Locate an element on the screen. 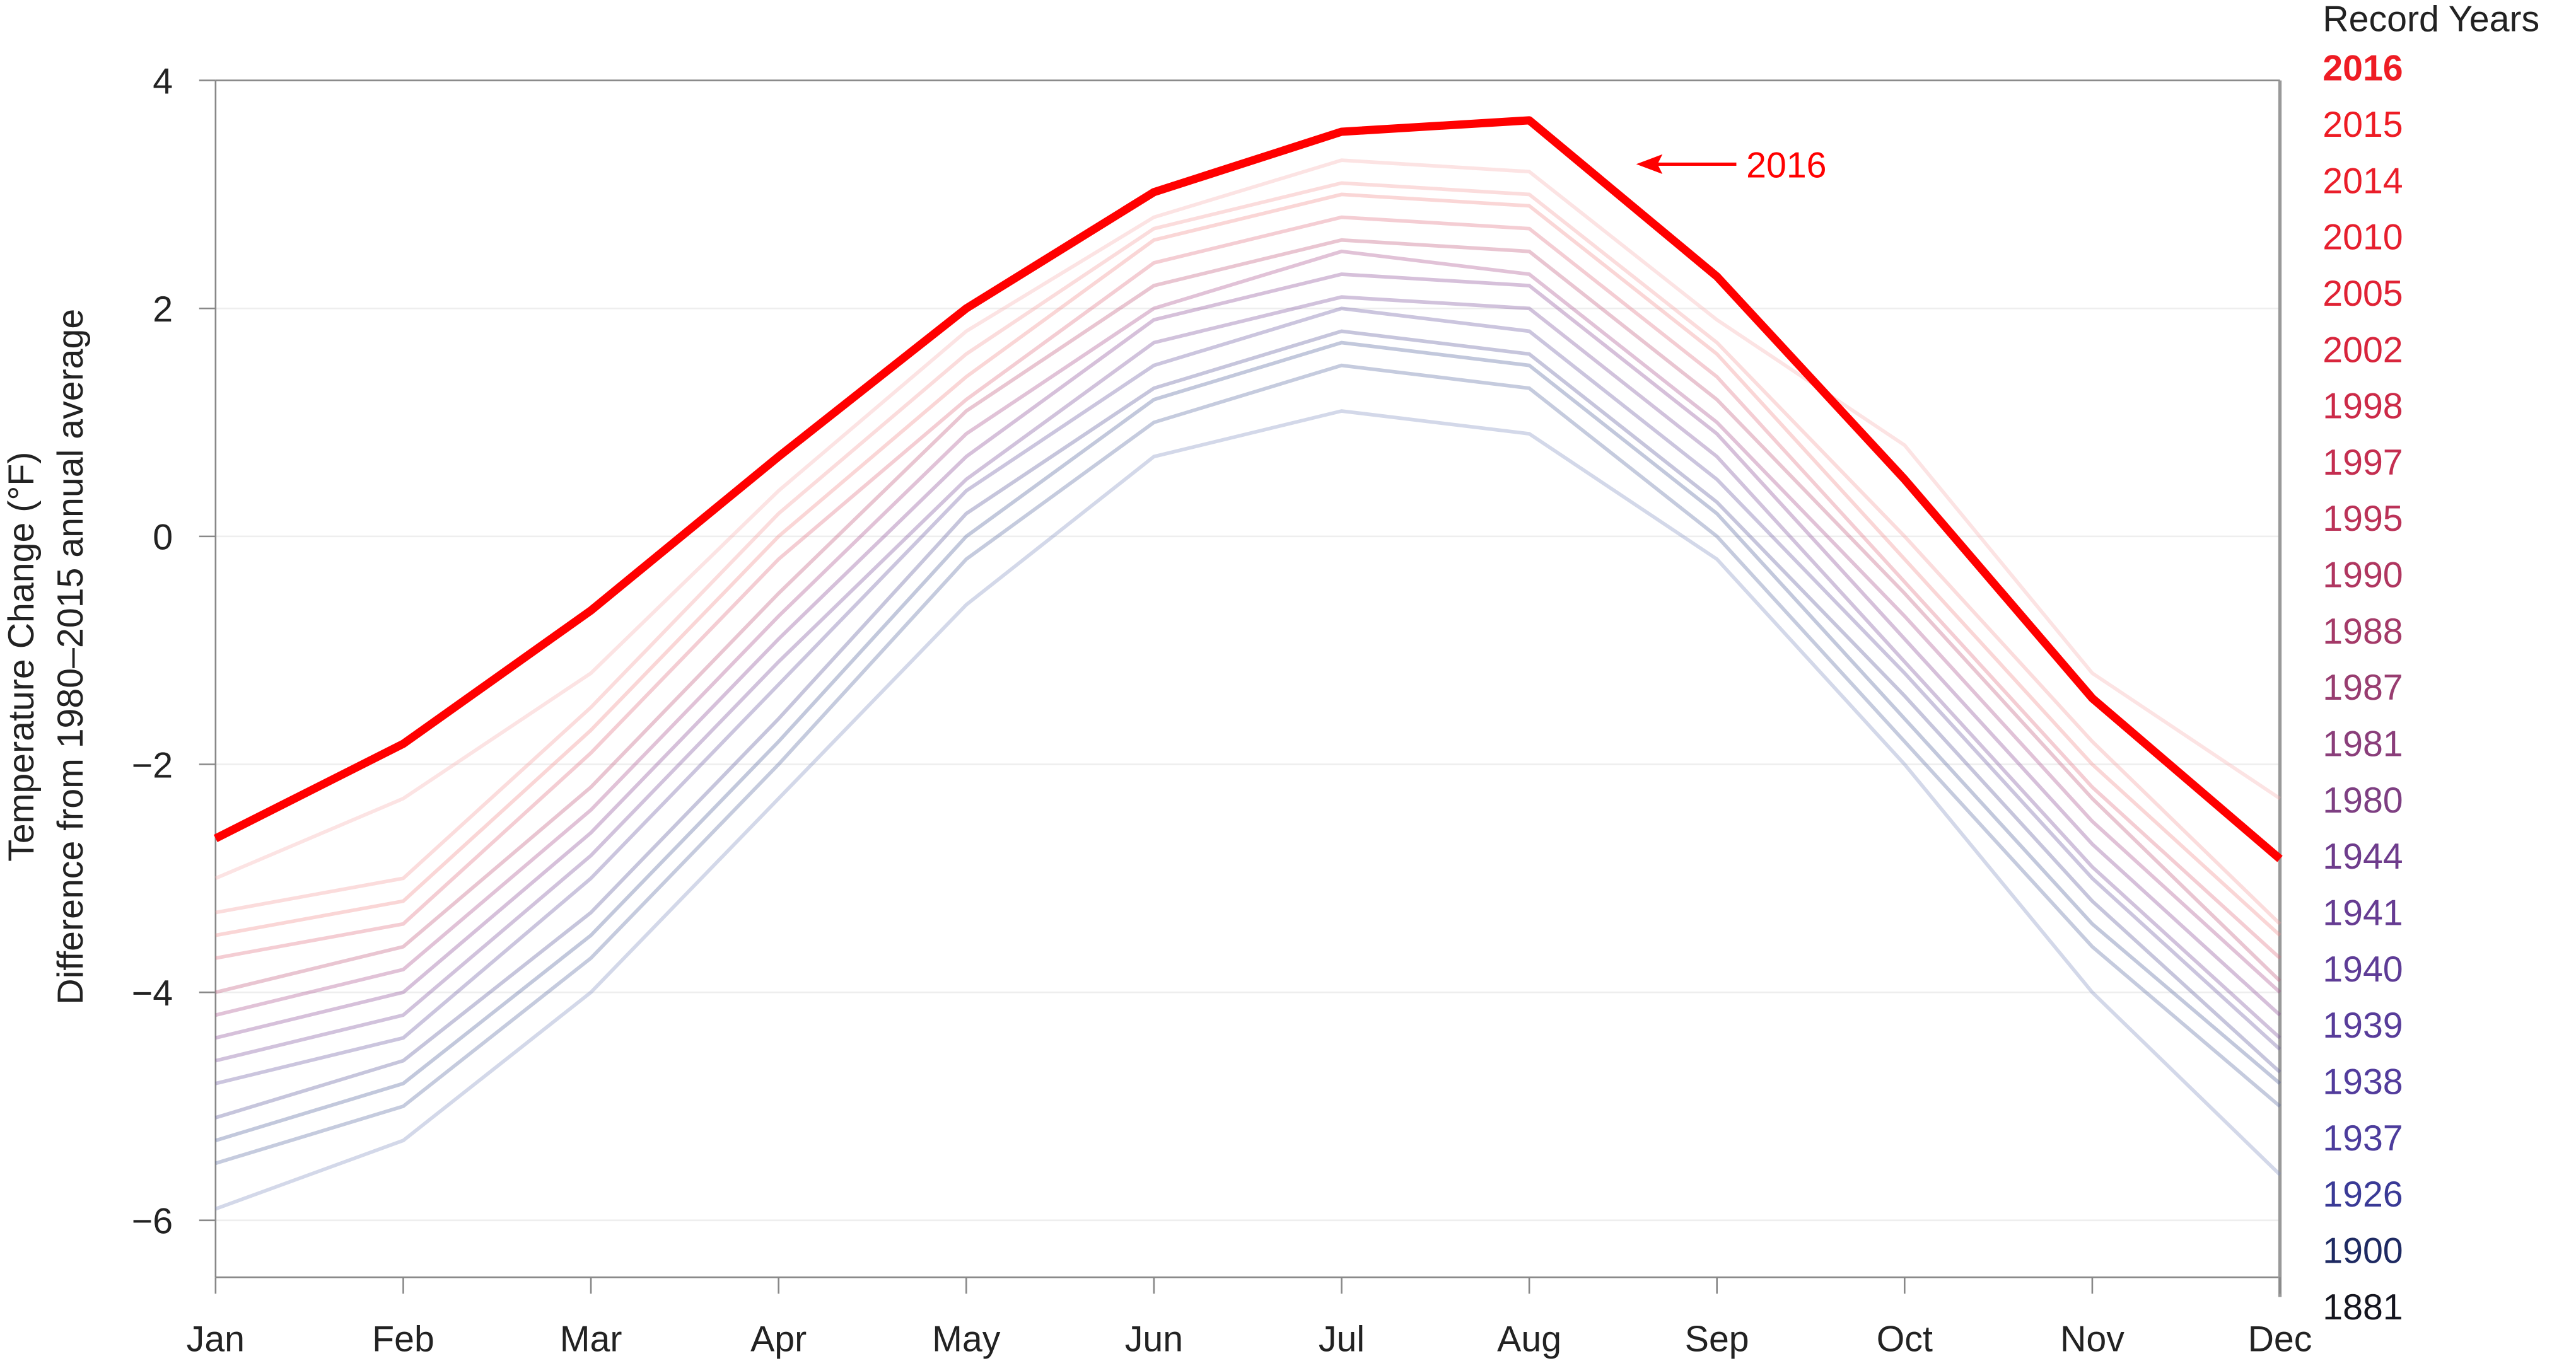 The width and height of the screenshot is (2576, 1361). x-tick-label: Dec is located at coordinates (2280, 1339).